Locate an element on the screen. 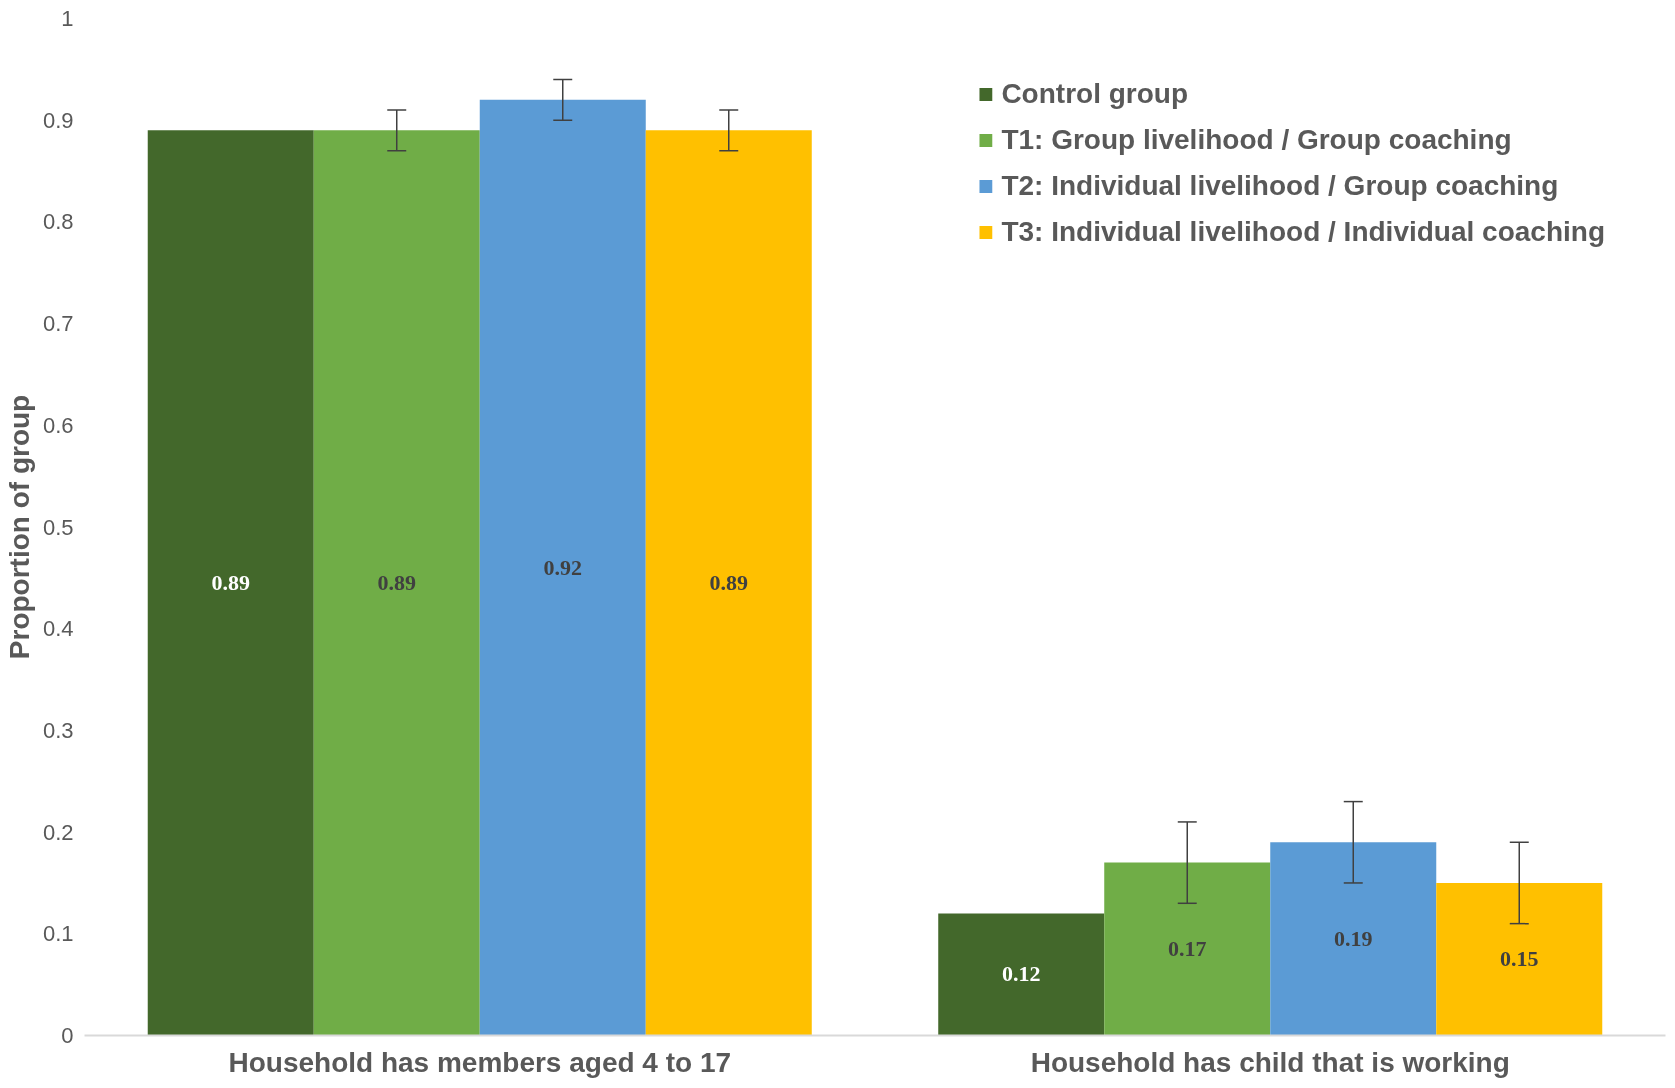  y-tick-label: 0.8 is located at coordinates (58, 222).